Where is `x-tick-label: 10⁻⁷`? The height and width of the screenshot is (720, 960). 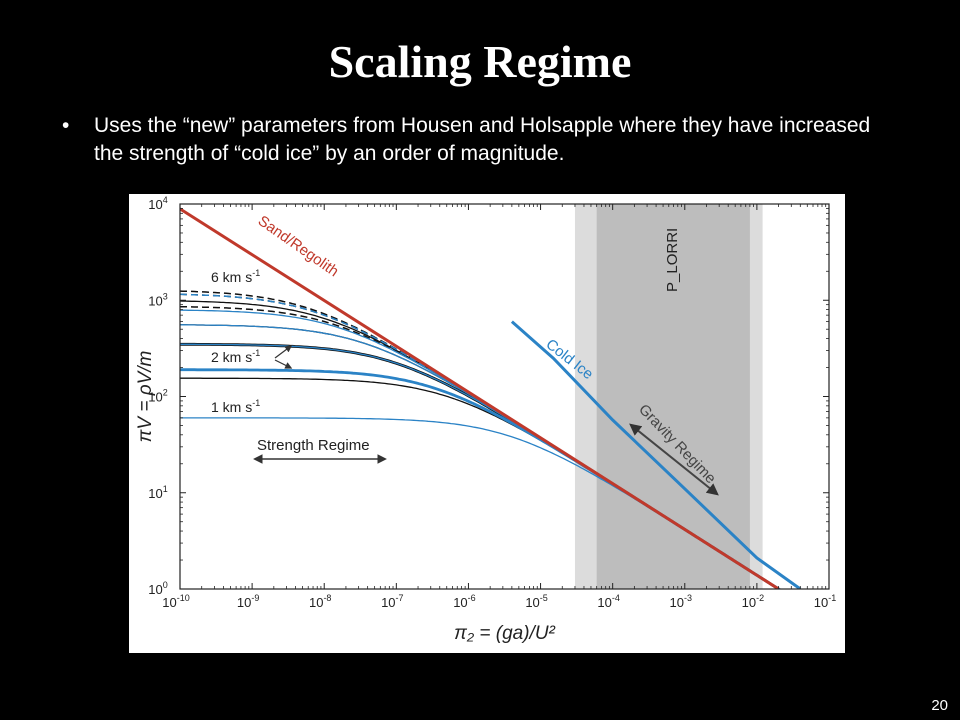
x-tick-label: 10⁻⁷ is located at coordinates (392, 601).